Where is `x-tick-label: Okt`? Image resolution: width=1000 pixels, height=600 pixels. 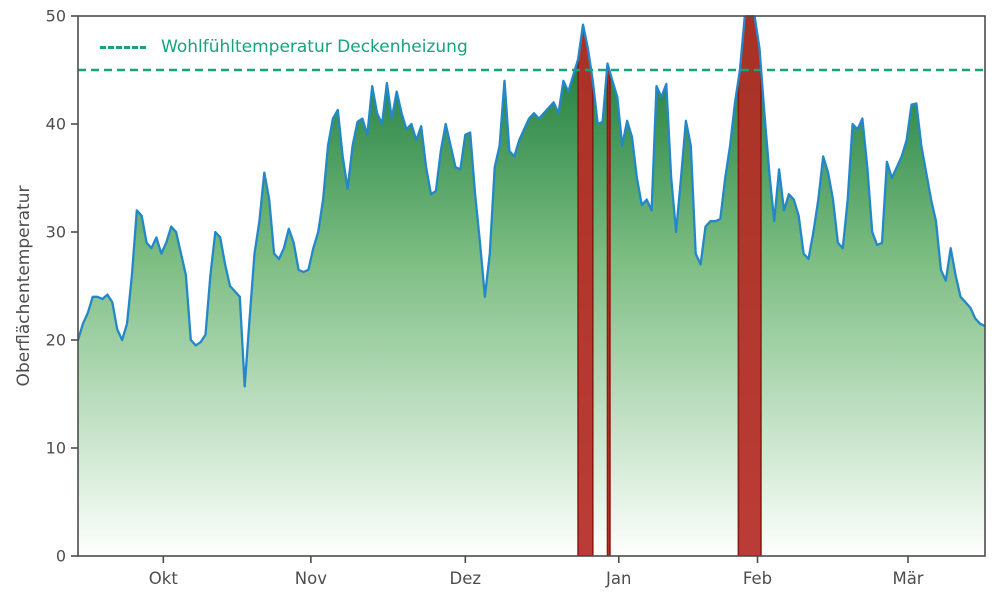
x-tick-label: Okt is located at coordinates (164, 578).